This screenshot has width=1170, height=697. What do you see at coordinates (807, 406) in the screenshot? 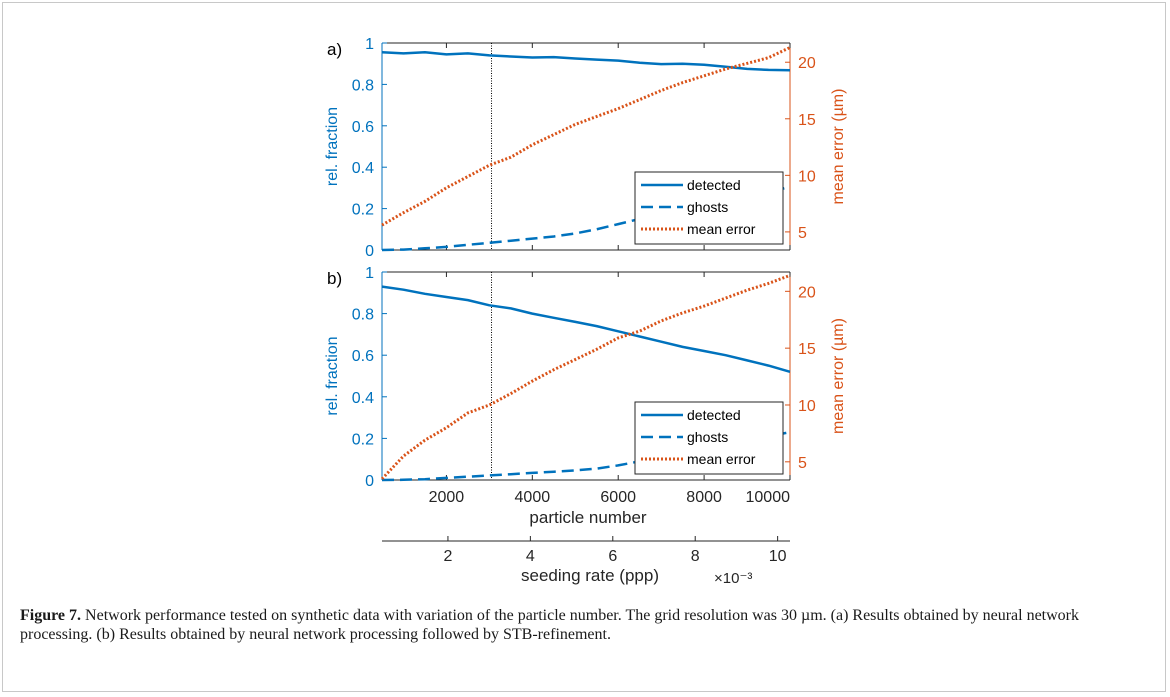
I see `panel-b-right-tick-label: 10` at bounding box center [807, 406].